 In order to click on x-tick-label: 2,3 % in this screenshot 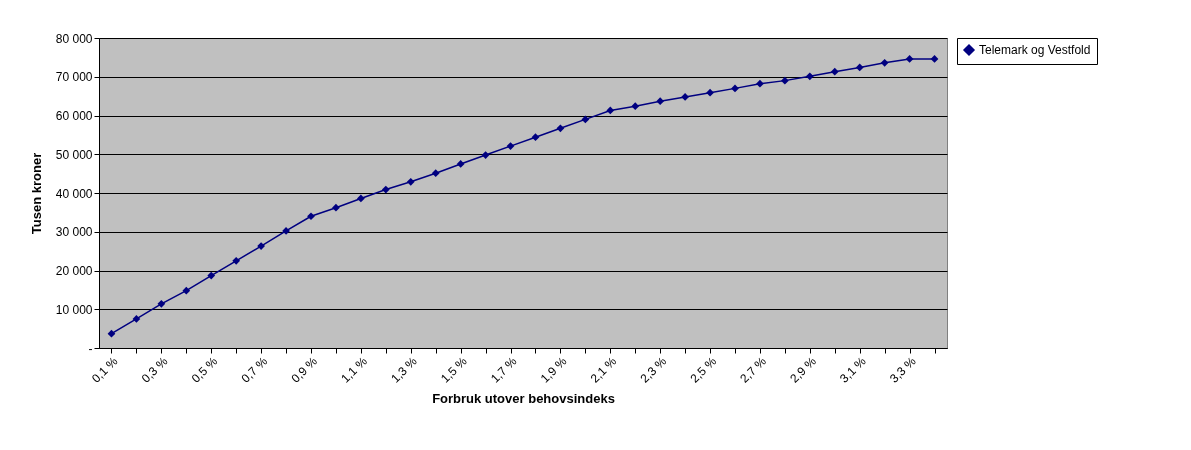, I will do `click(653, 369)`.